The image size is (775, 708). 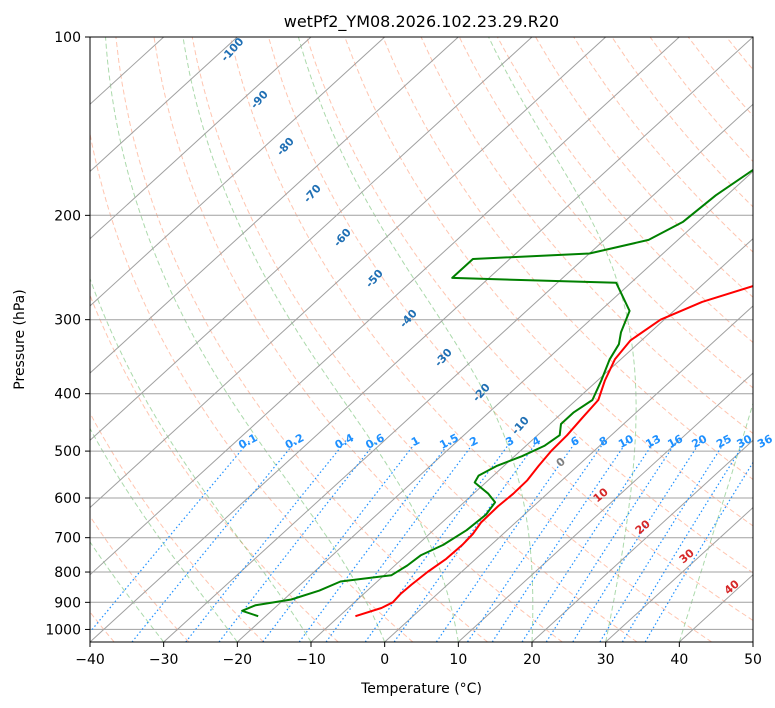 What do you see at coordinates (164, 660) in the screenshot?
I see `x-tick-label: −30` at bounding box center [164, 660].